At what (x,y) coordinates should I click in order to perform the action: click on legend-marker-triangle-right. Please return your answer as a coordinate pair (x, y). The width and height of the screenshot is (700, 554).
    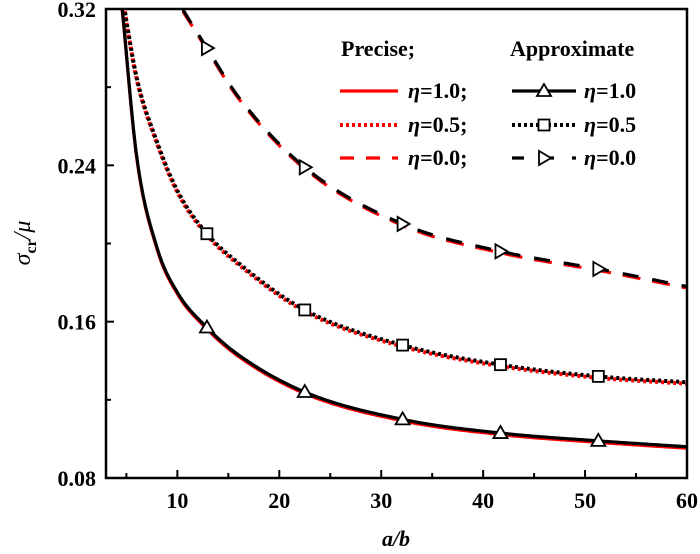
    Looking at the image, I should click on (545, 158).